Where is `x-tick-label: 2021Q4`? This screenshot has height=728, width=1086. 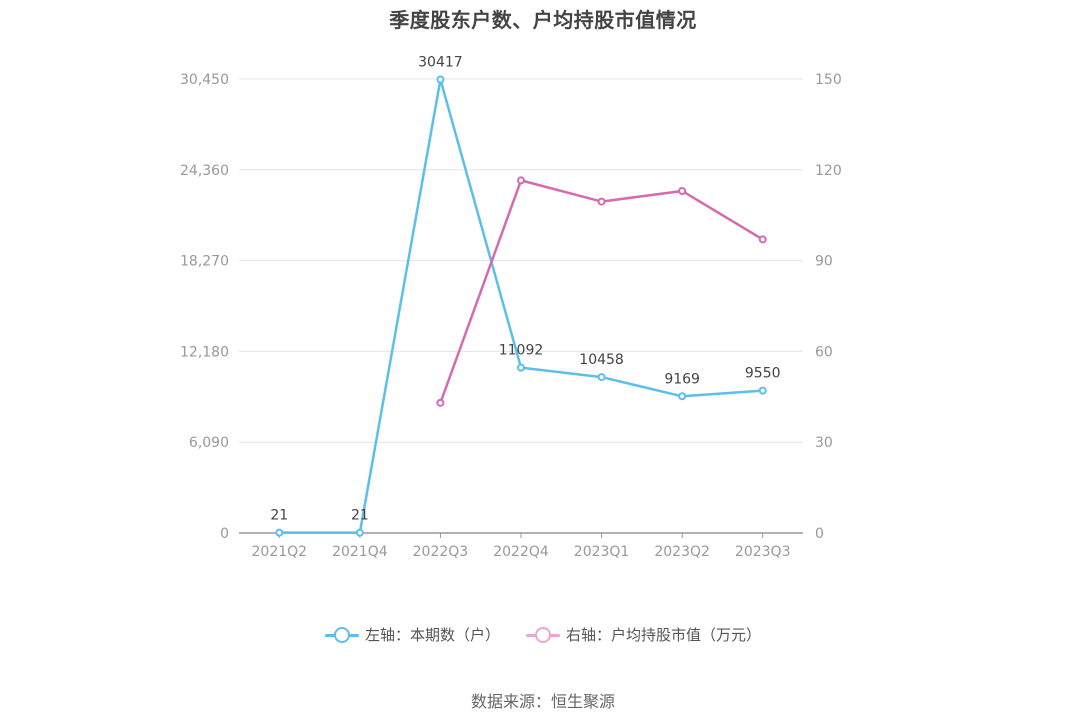
x-tick-label: 2021Q4 is located at coordinates (360, 552).